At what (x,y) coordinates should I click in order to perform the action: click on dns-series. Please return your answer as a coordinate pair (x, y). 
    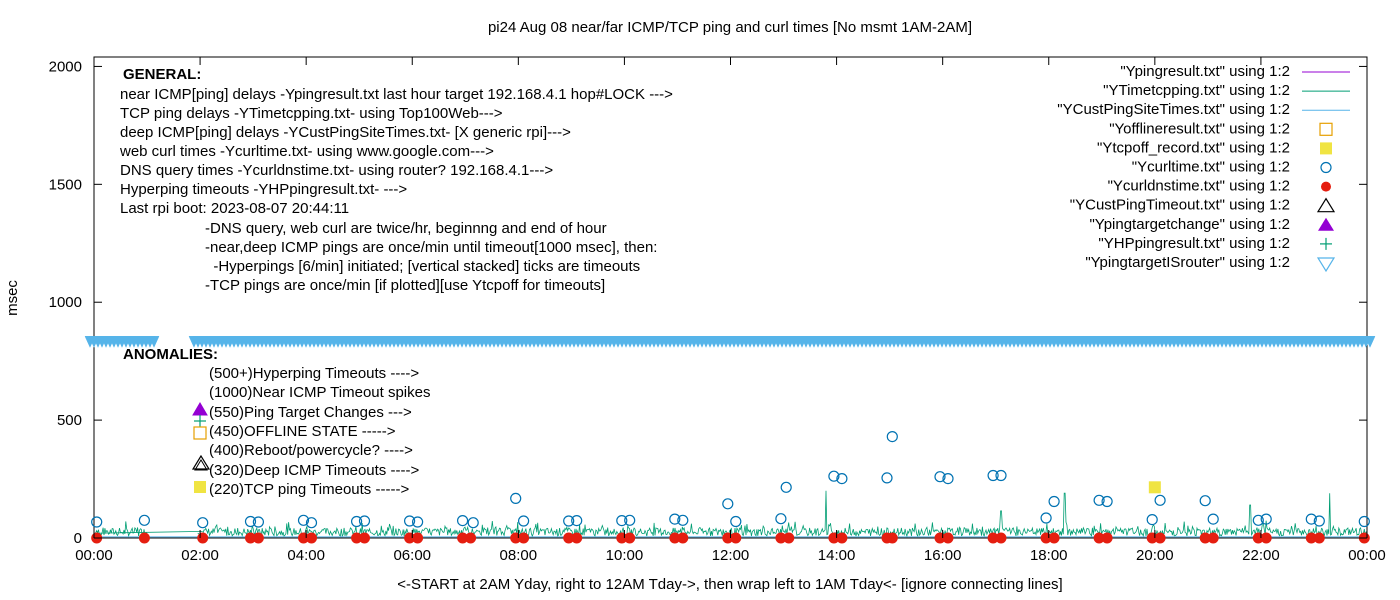
    Looking at the image, I should click on (730, 538).